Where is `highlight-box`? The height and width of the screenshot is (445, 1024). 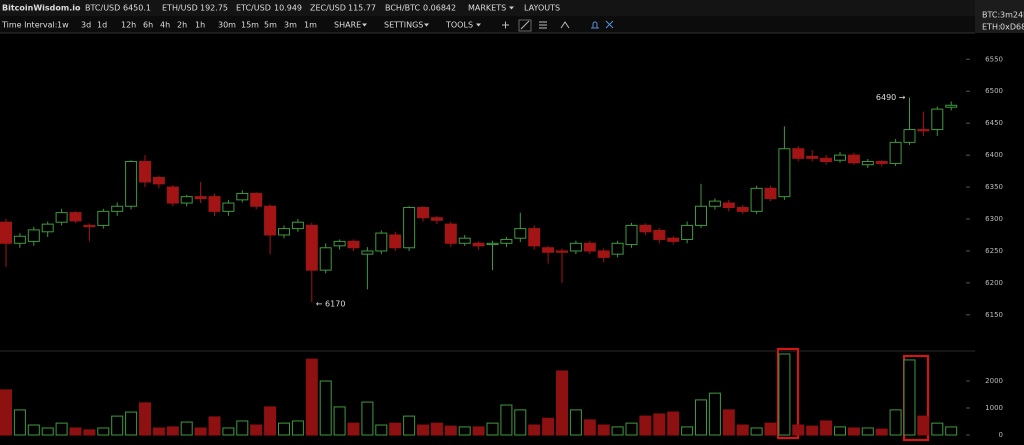 highlight-box is located at coordinates (788, 393).